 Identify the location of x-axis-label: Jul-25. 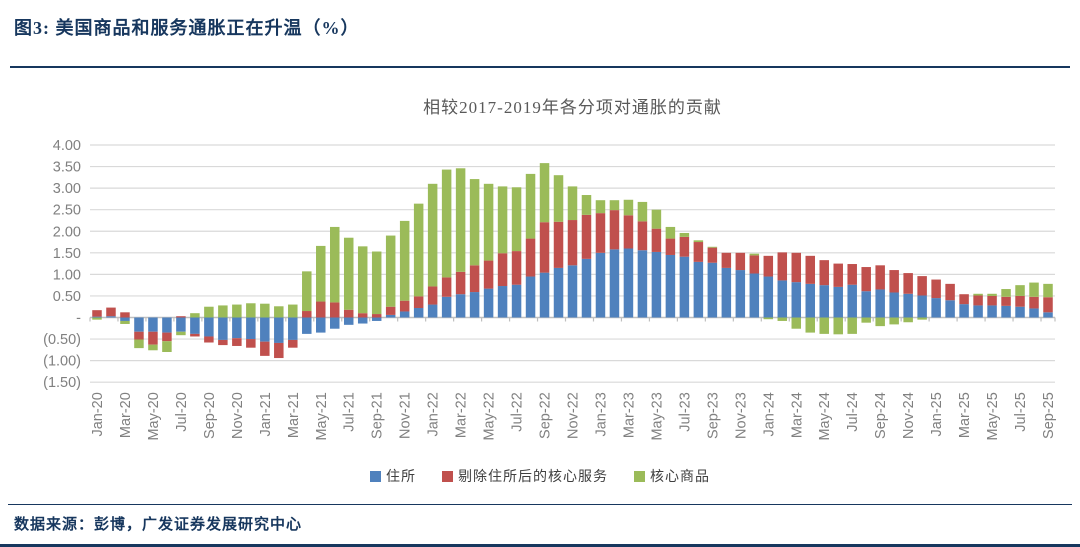
(1021, 412).